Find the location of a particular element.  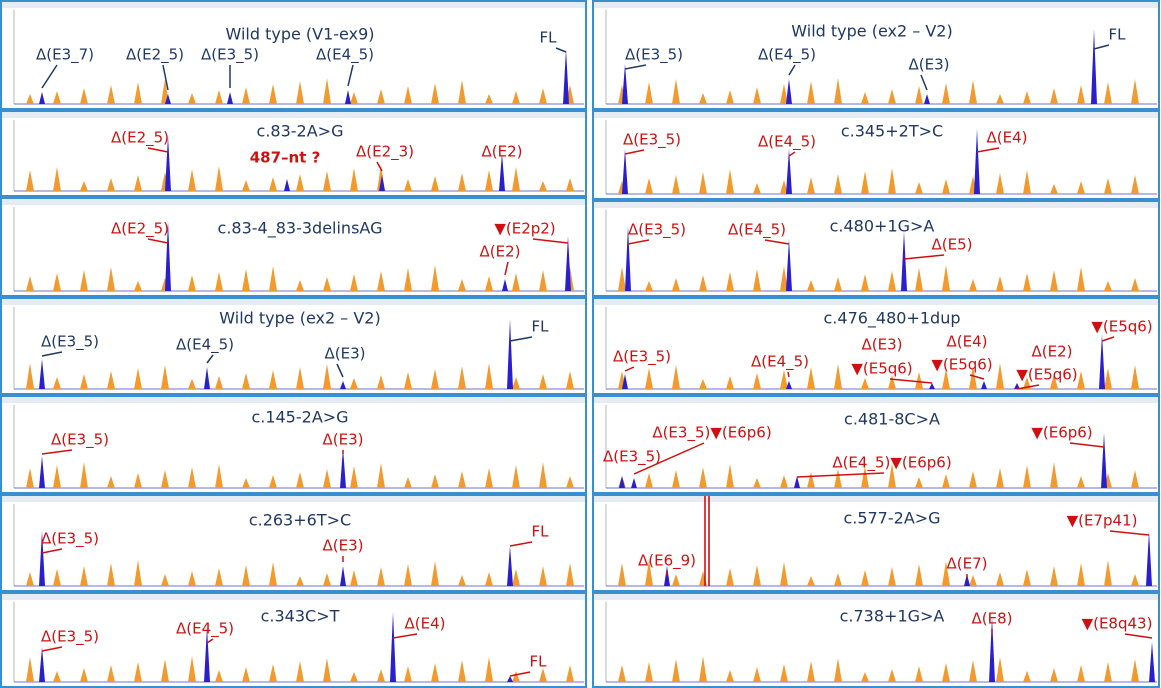

panel-title: c.145-2A>G is located at coordinates (299, 417).